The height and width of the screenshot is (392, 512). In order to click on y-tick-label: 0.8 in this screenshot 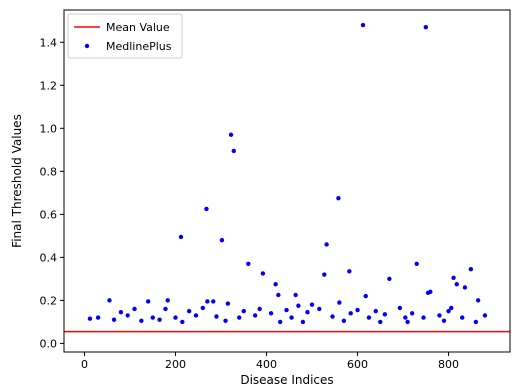, I will do `click(49, 171)`.